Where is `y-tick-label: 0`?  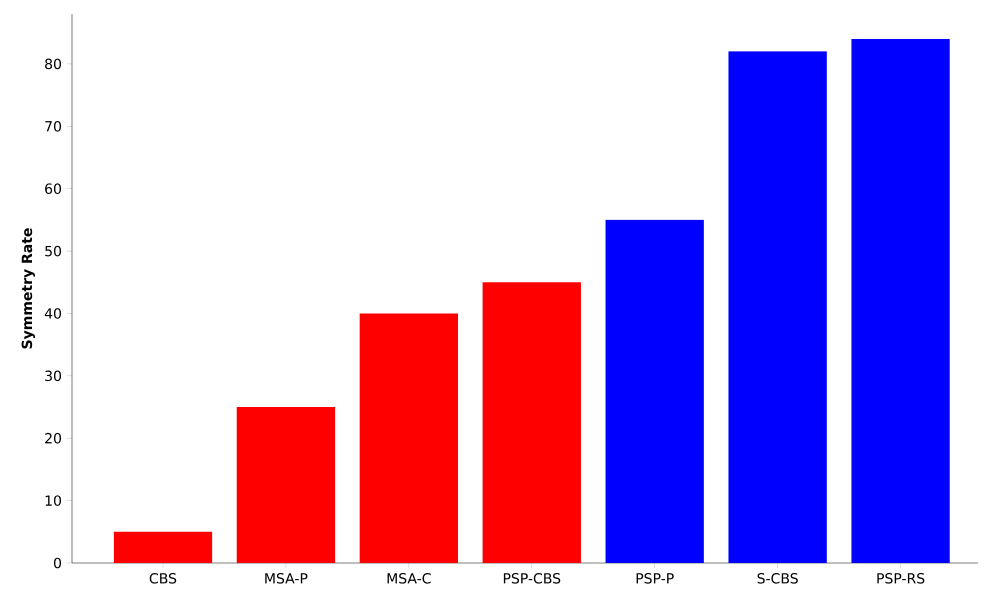
y-tick-label: 0 is located at coordinates (58, 563).